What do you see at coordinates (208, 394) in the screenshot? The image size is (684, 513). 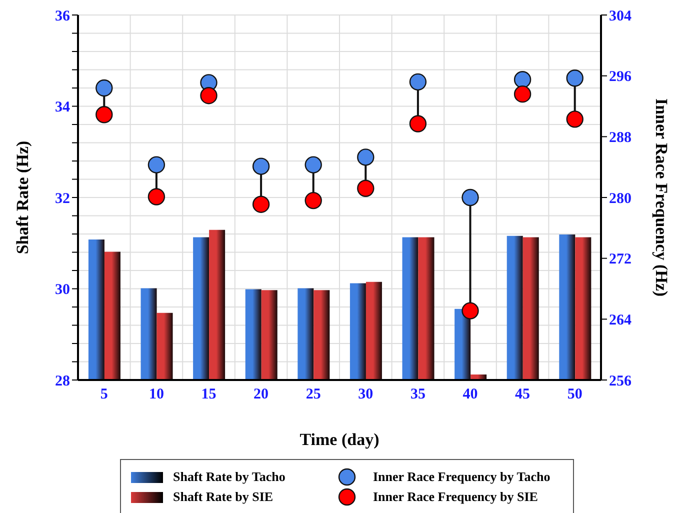 I see `x-tick-label: 15` at bounding box center [208, 394].